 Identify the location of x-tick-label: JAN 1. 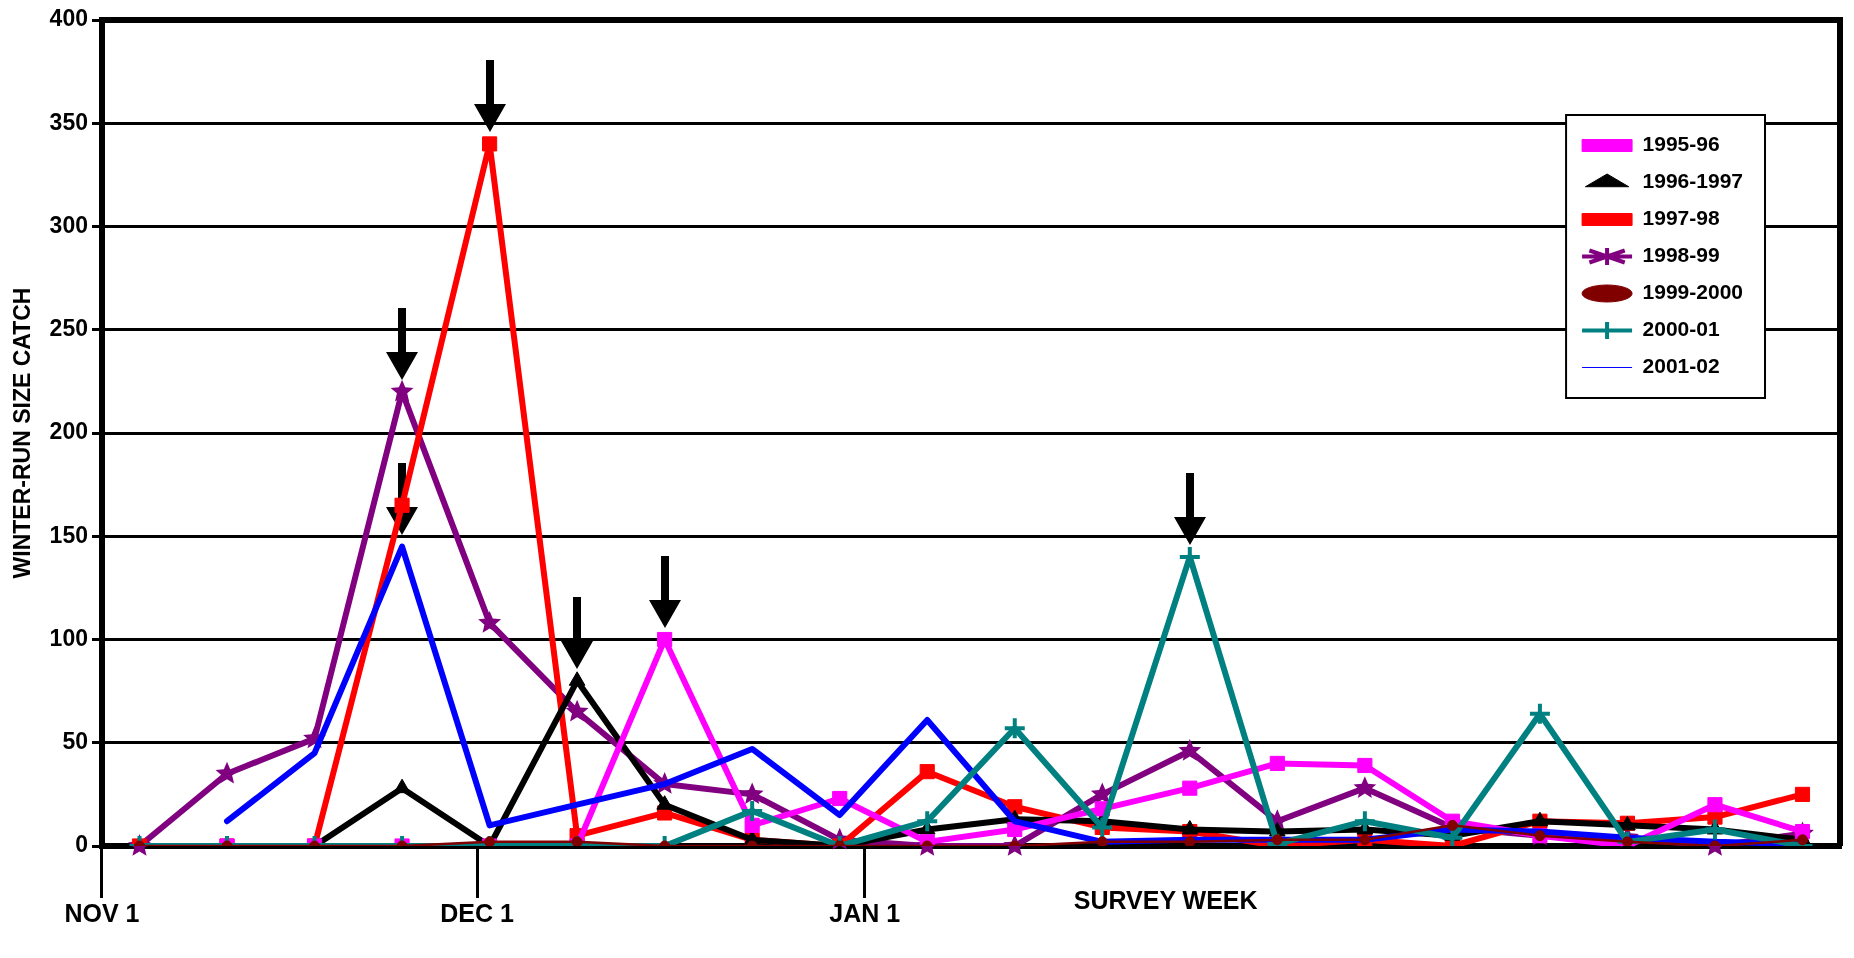
(865, 912).